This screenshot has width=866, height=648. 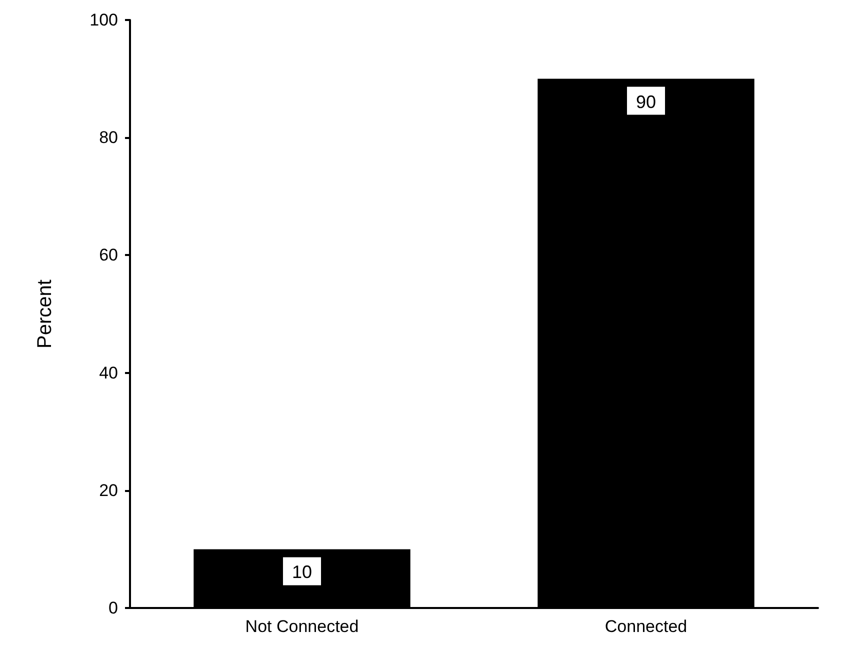 I want to click on x-tick-label: Connected, so click(x=646, y=626).